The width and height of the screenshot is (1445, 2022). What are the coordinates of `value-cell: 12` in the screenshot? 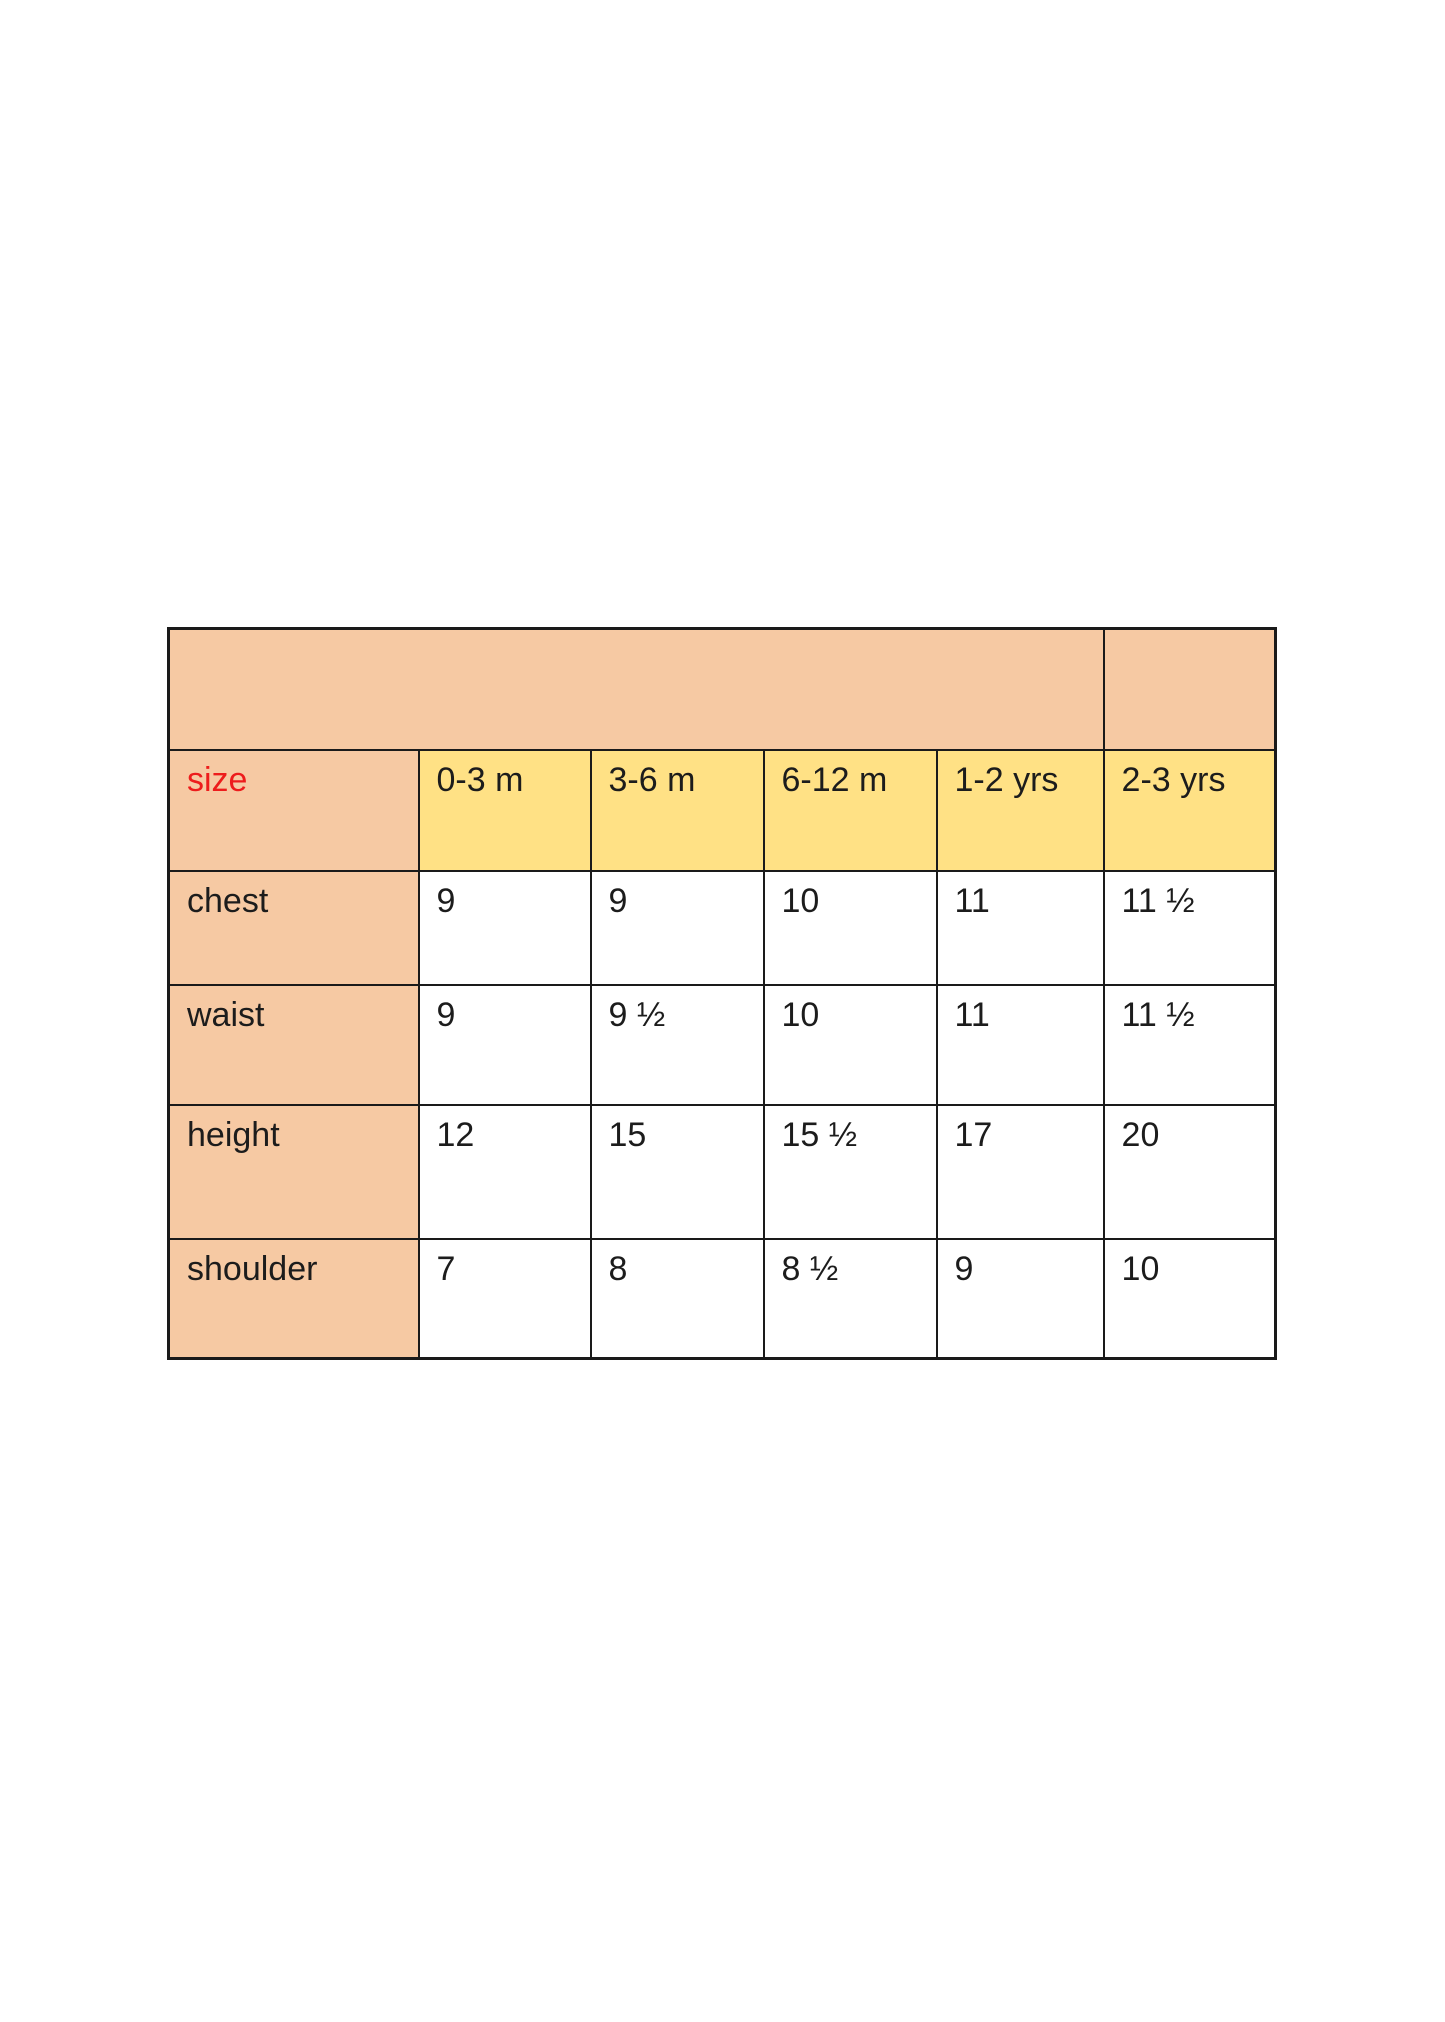 It's located at (504, 1171).